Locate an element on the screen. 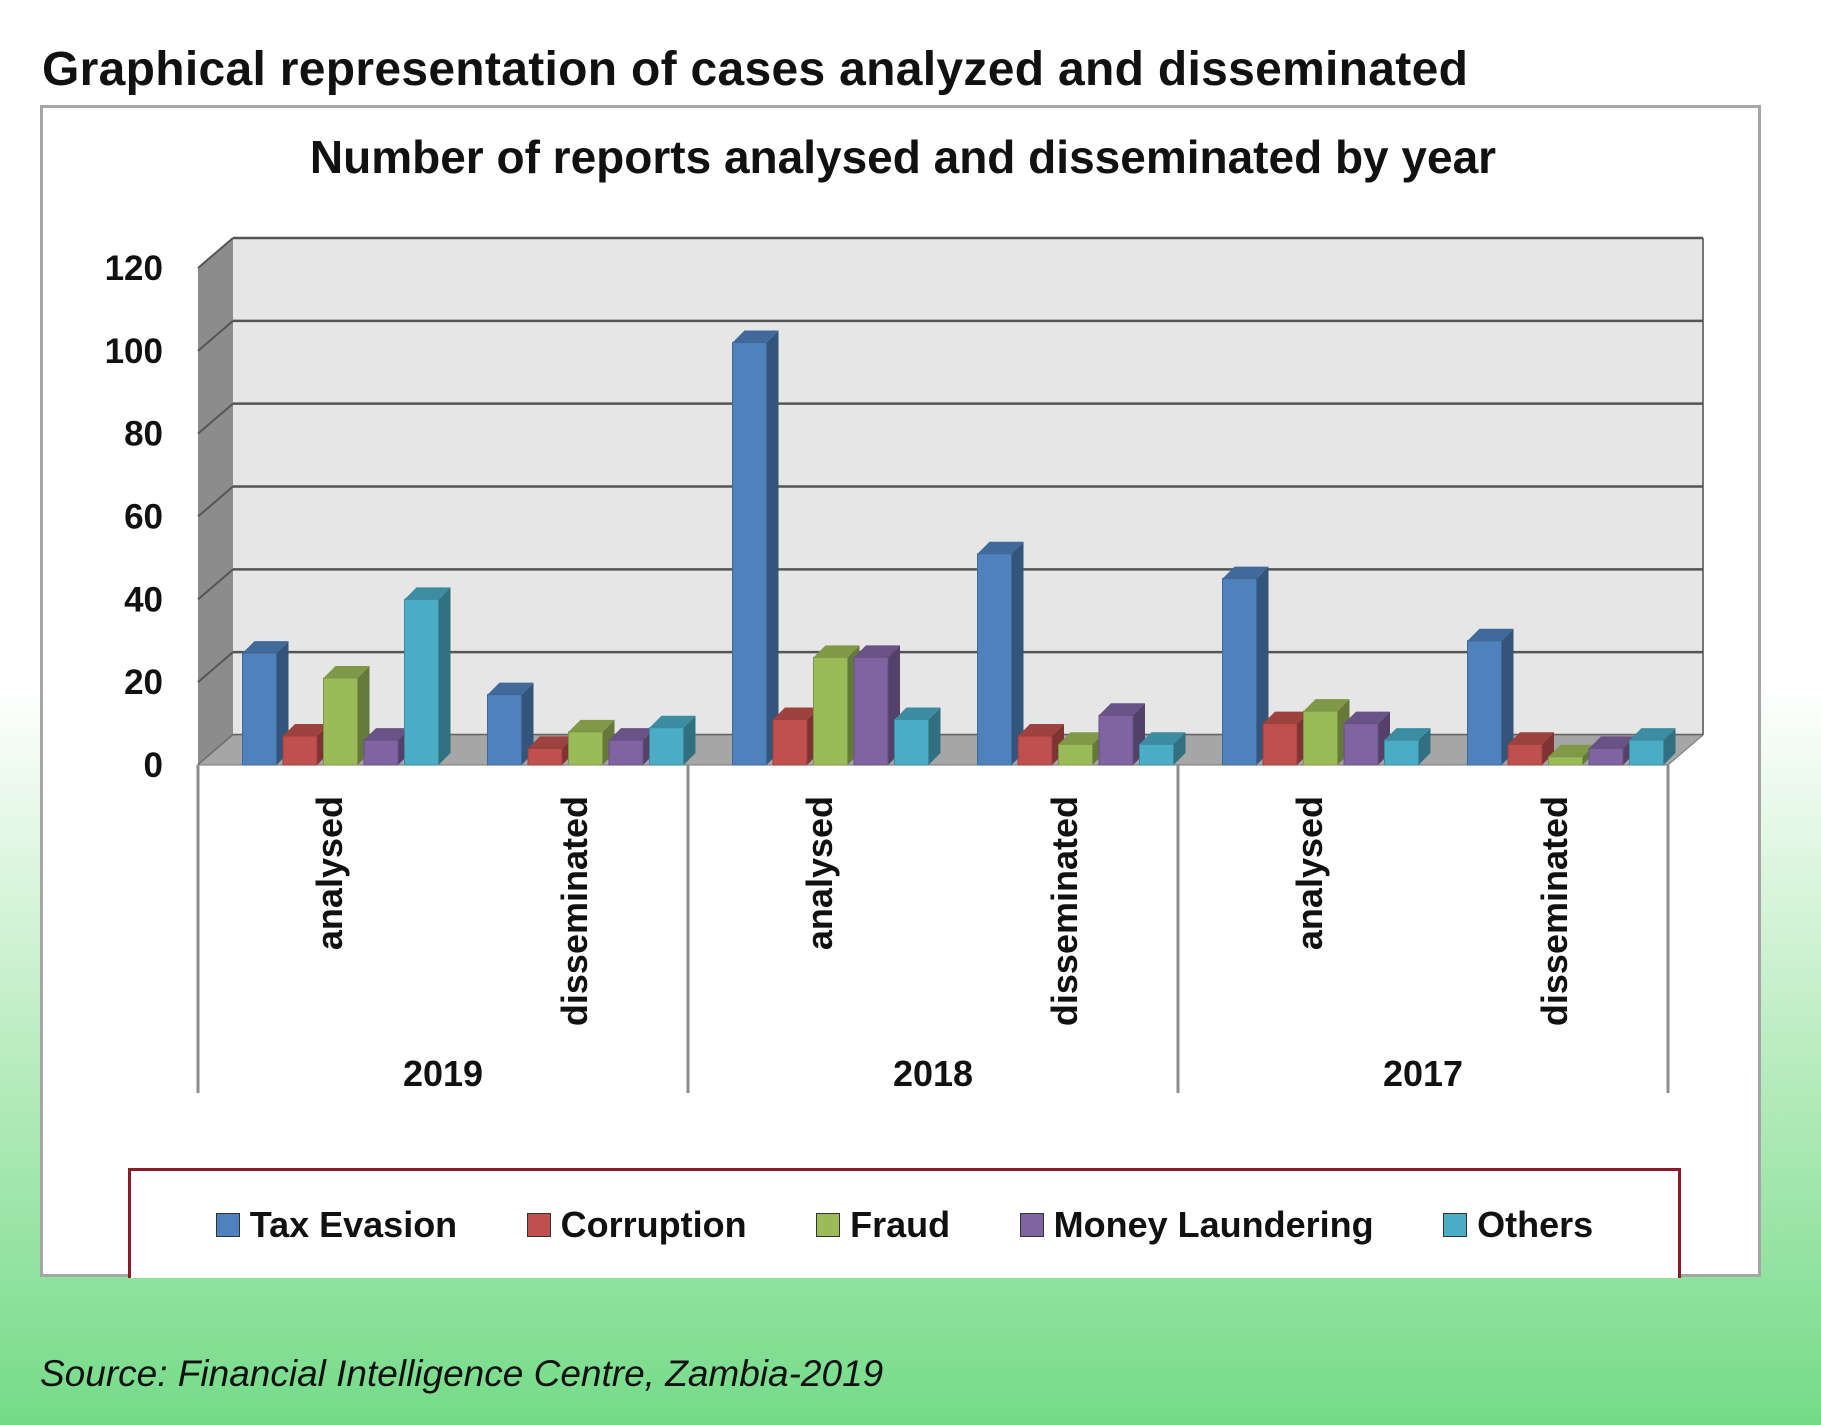  x-group-label: 2017 is located at coordinates (1423, 1073).